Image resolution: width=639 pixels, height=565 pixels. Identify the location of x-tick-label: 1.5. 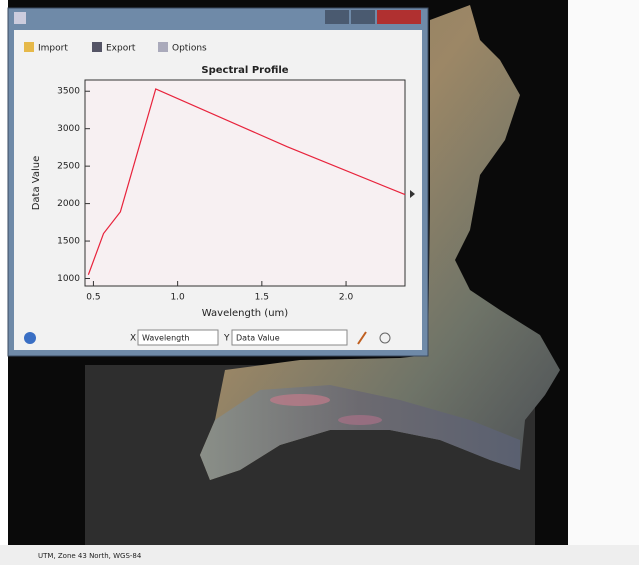
(262, 298).